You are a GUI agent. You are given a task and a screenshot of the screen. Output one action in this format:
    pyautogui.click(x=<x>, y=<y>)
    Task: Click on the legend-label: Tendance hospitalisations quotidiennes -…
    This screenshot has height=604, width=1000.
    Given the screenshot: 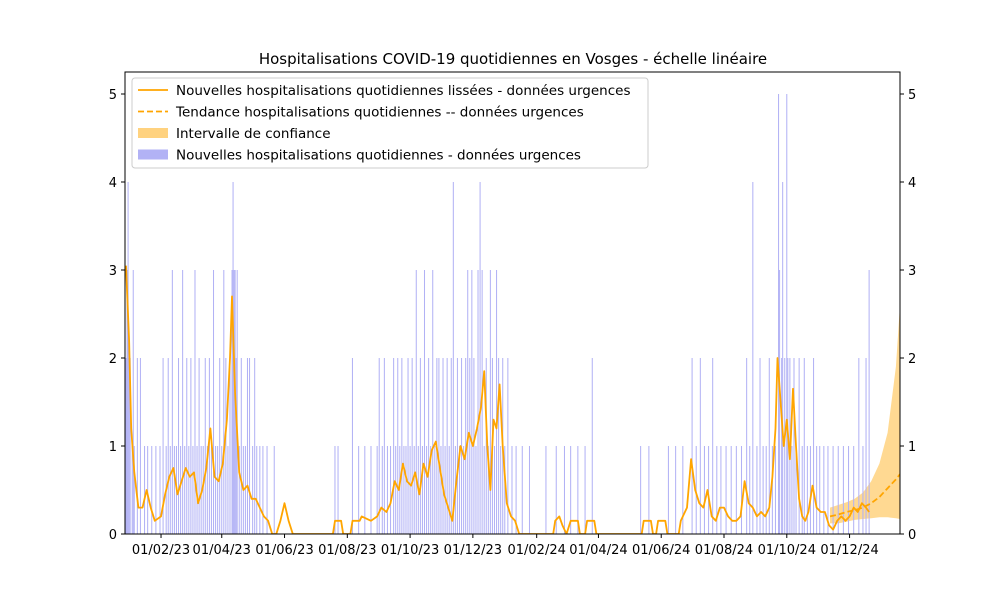 What is the action you would take?
    pyautogui.click(x=379, y=113)
    